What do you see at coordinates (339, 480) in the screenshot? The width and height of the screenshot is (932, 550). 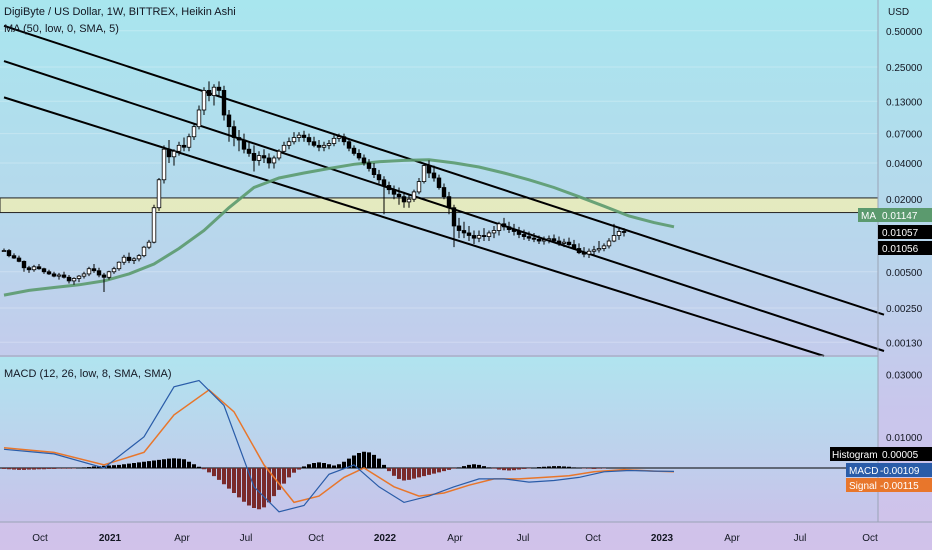 I see `histogram-bars` at bounding box center [339, 480].